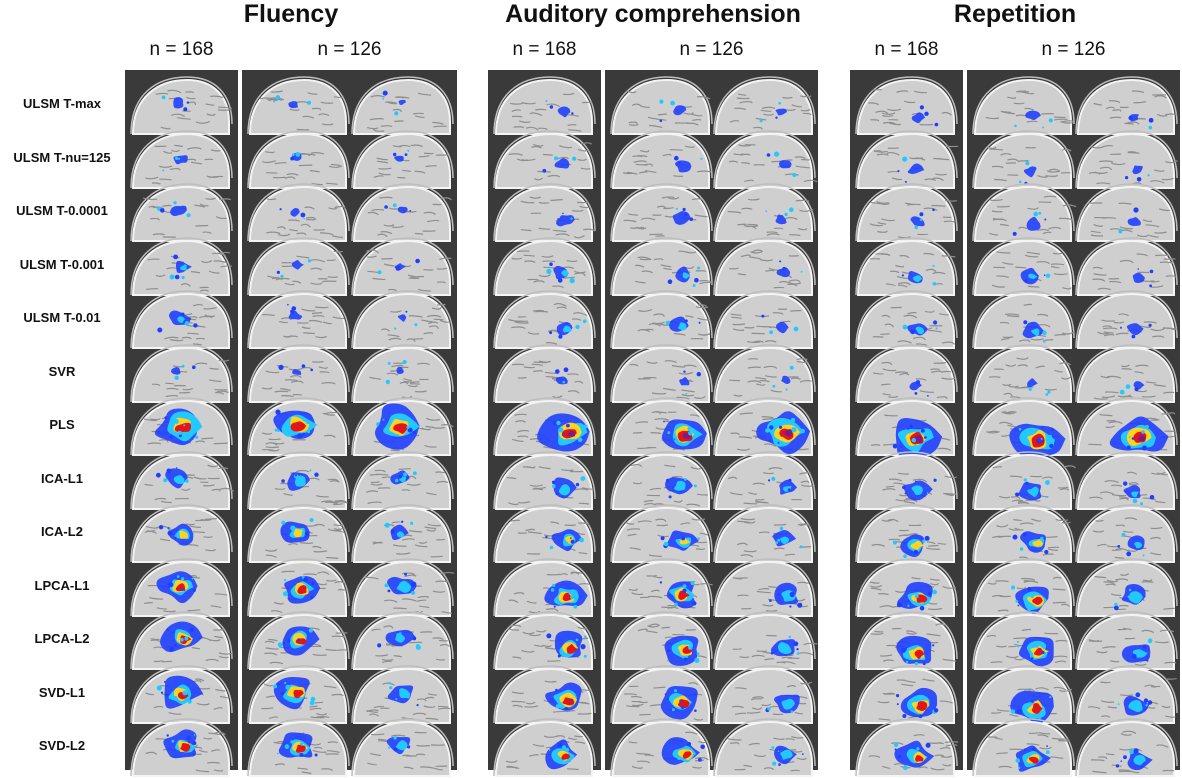  Describe the element at coordinates (62, 692) in the screenshot. I see `method-label: SVD-L1` at that location.